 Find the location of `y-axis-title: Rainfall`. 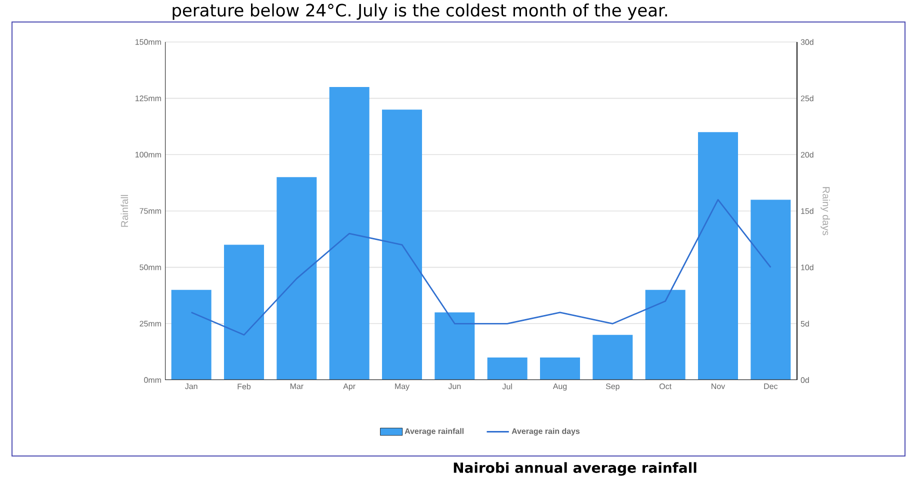

y-axis-title: Rainfall is located at coordinates (124, 211).